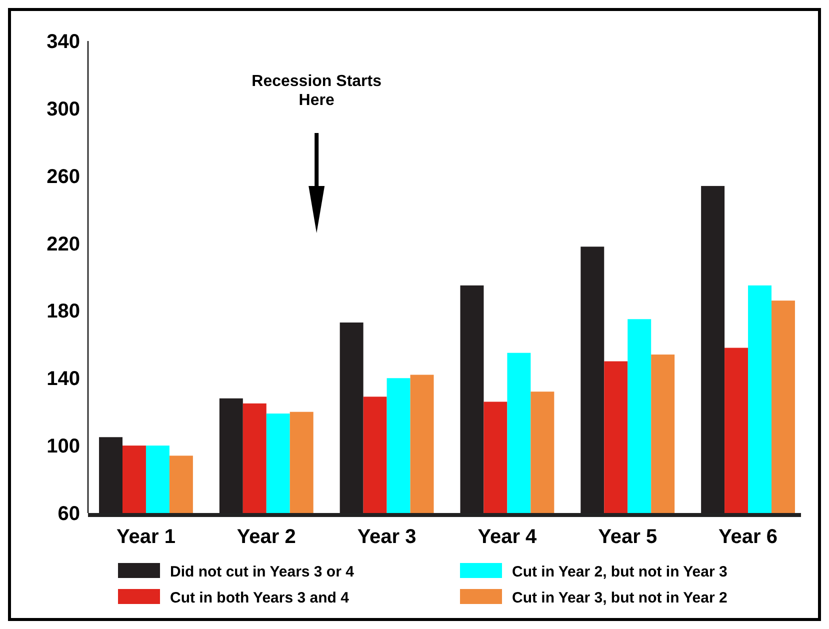 Image resolution: width=829 pixels, height=629 pixels. I want to click on x-tick-label: Year 4, so click(508, 537).